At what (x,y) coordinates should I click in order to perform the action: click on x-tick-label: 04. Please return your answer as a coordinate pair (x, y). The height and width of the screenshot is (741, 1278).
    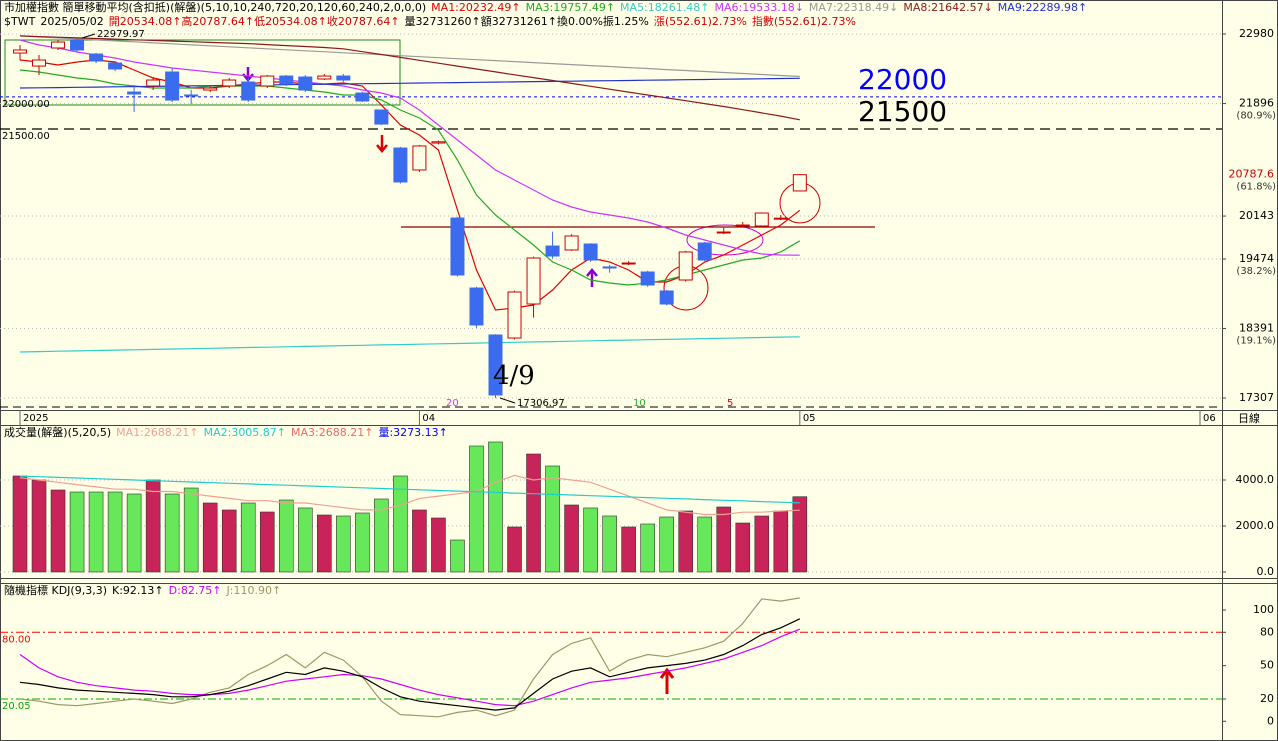
    Looking at the image, I should click on (428, 418).